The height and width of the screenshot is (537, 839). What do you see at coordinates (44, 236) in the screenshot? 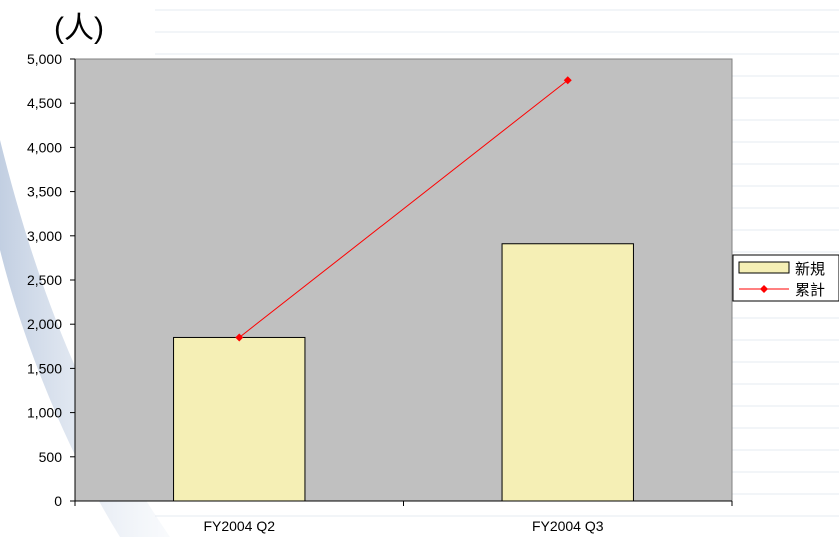
I see `y-tick-label: 3,000` at bounding box center [44, 236].